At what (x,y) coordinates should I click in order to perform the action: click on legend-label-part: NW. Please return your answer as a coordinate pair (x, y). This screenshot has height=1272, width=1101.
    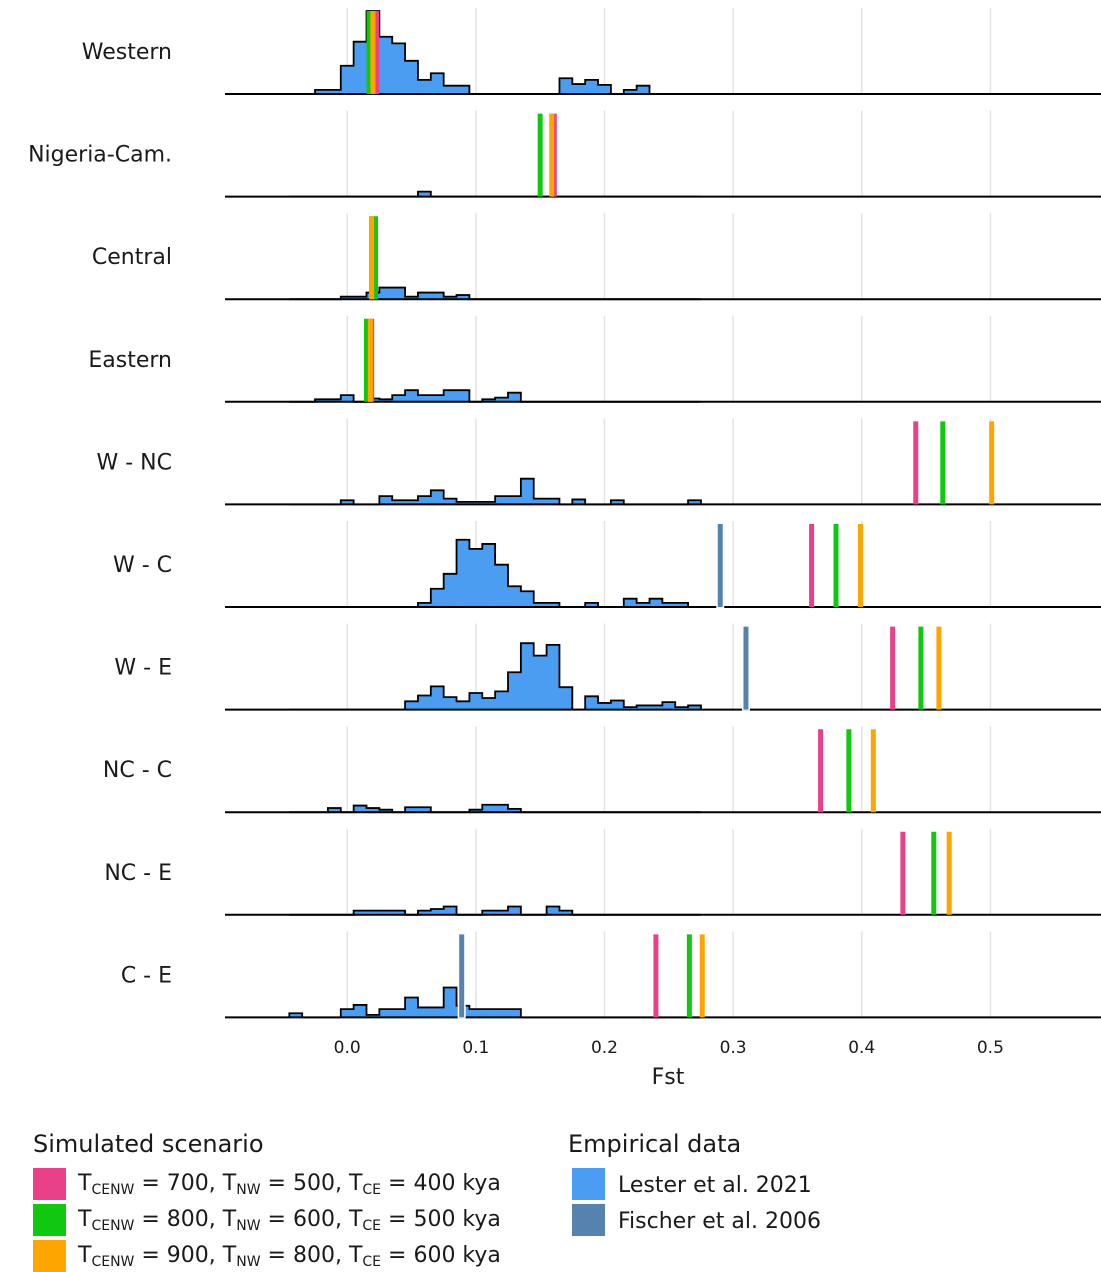
    Looking at the image, I should click on (248, 1226).